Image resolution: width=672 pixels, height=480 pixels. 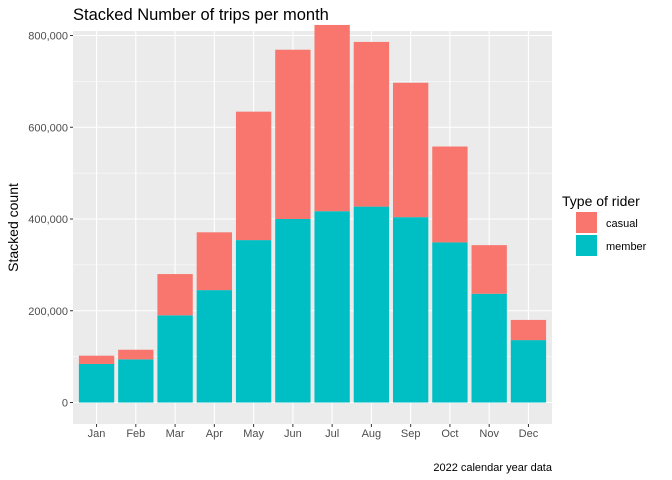 I want to click on x-tick-label: Jan, so click(x=97, y=434).